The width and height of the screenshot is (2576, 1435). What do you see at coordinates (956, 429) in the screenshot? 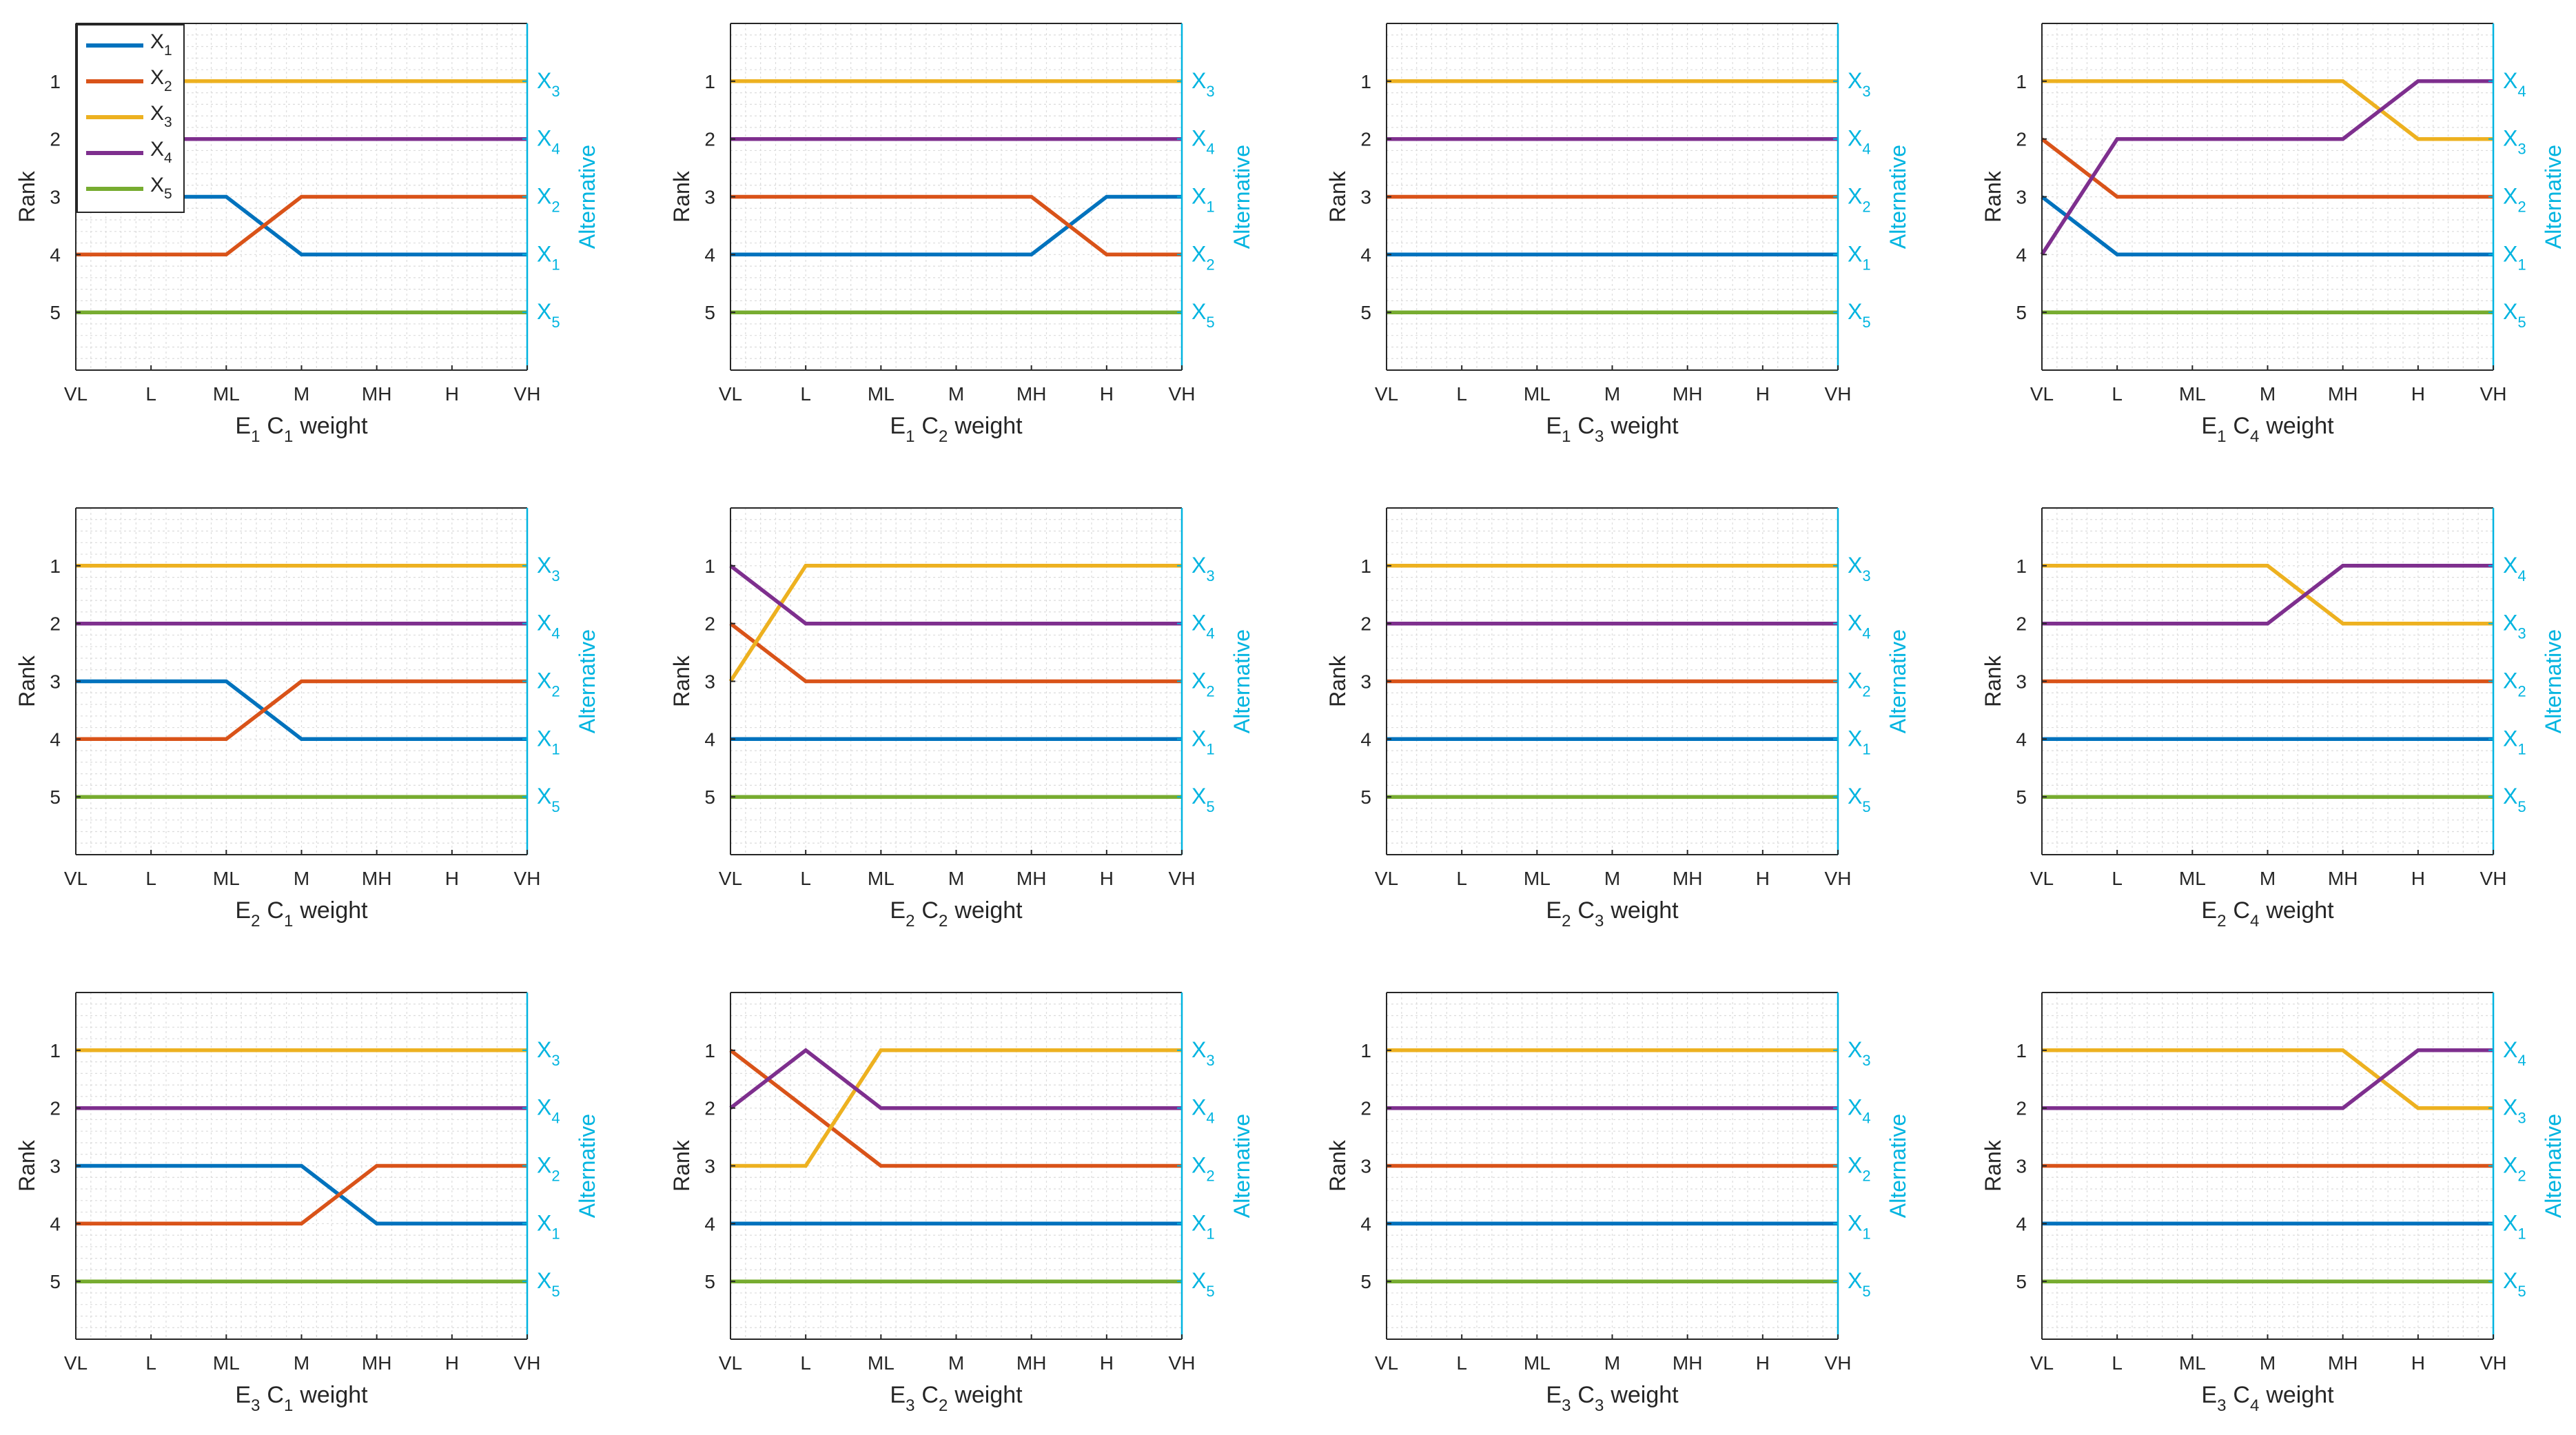
I see `x-axis-label: E1 C2 weight` at bounding box center [956, 429].